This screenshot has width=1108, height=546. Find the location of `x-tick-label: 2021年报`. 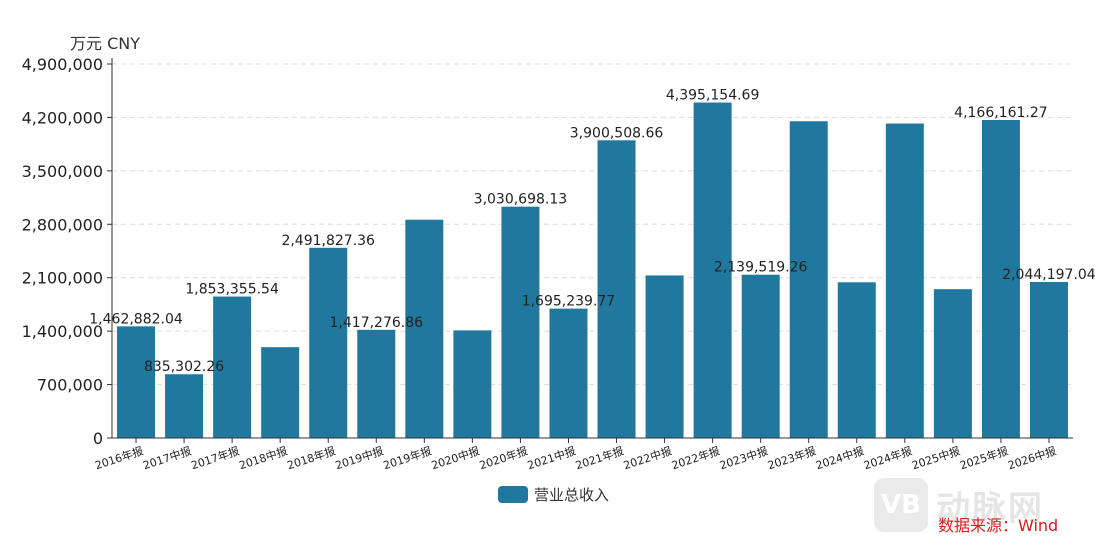

x-tick-label: 2021年报 is located at coordinates (600, 458).